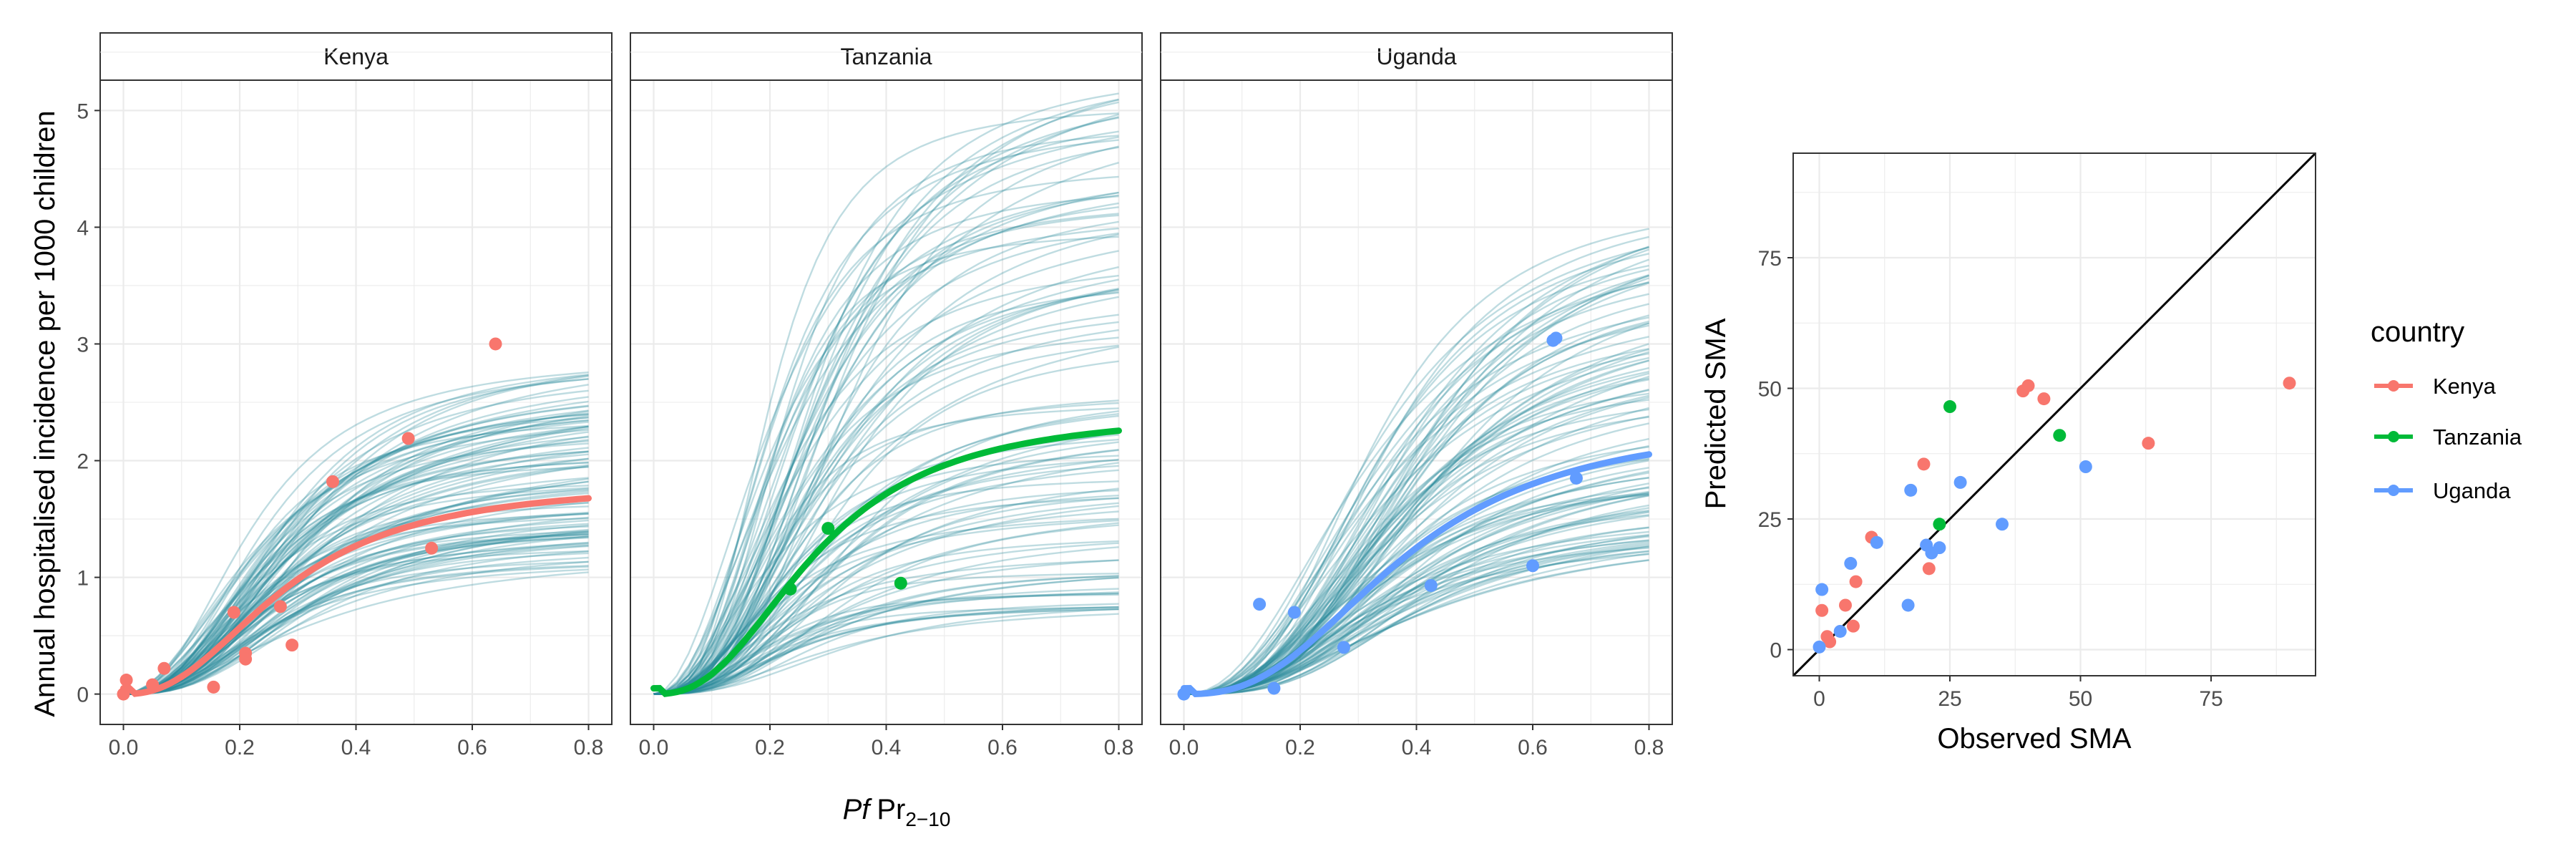 The height and width of the screenshot is (859, 2576). I want to click on legend-item-tanzania: Tanzania, so click(2448, 437).